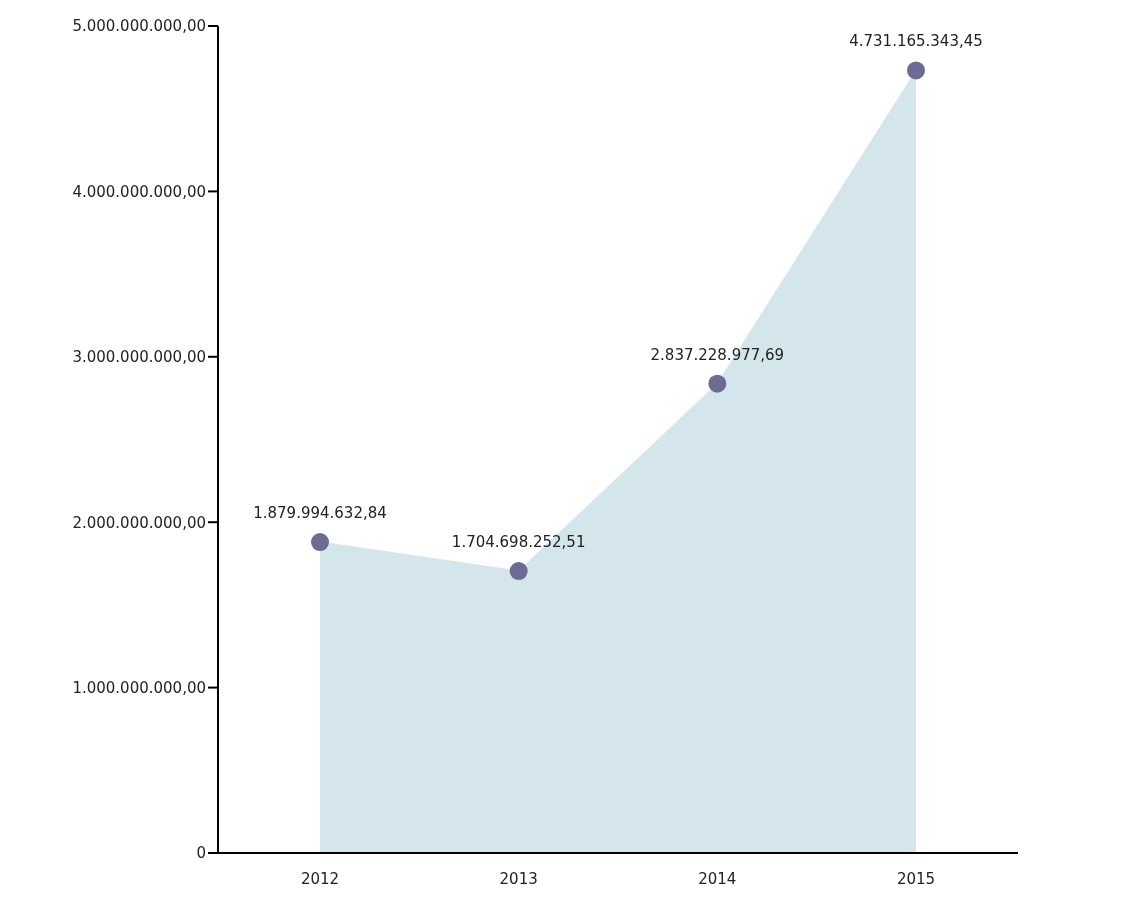 The height and width of the screenshot is (910, 1143). Describe the element at coordinates (916, 878) in the screenshot. I see `x-tick-label: 2015` at that location.